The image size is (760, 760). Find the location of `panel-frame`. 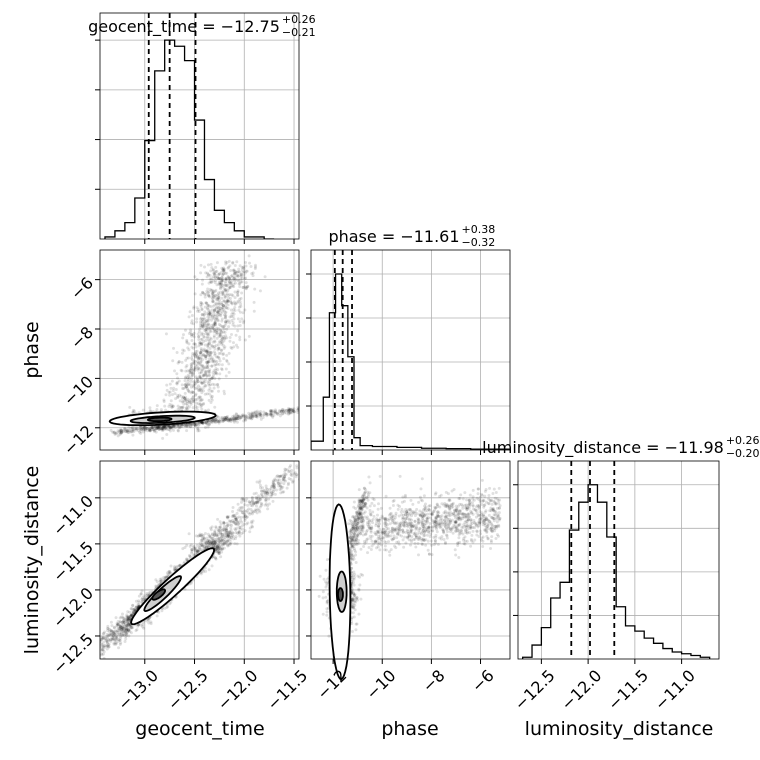

panel-frame is located at coordinates (199, 126).